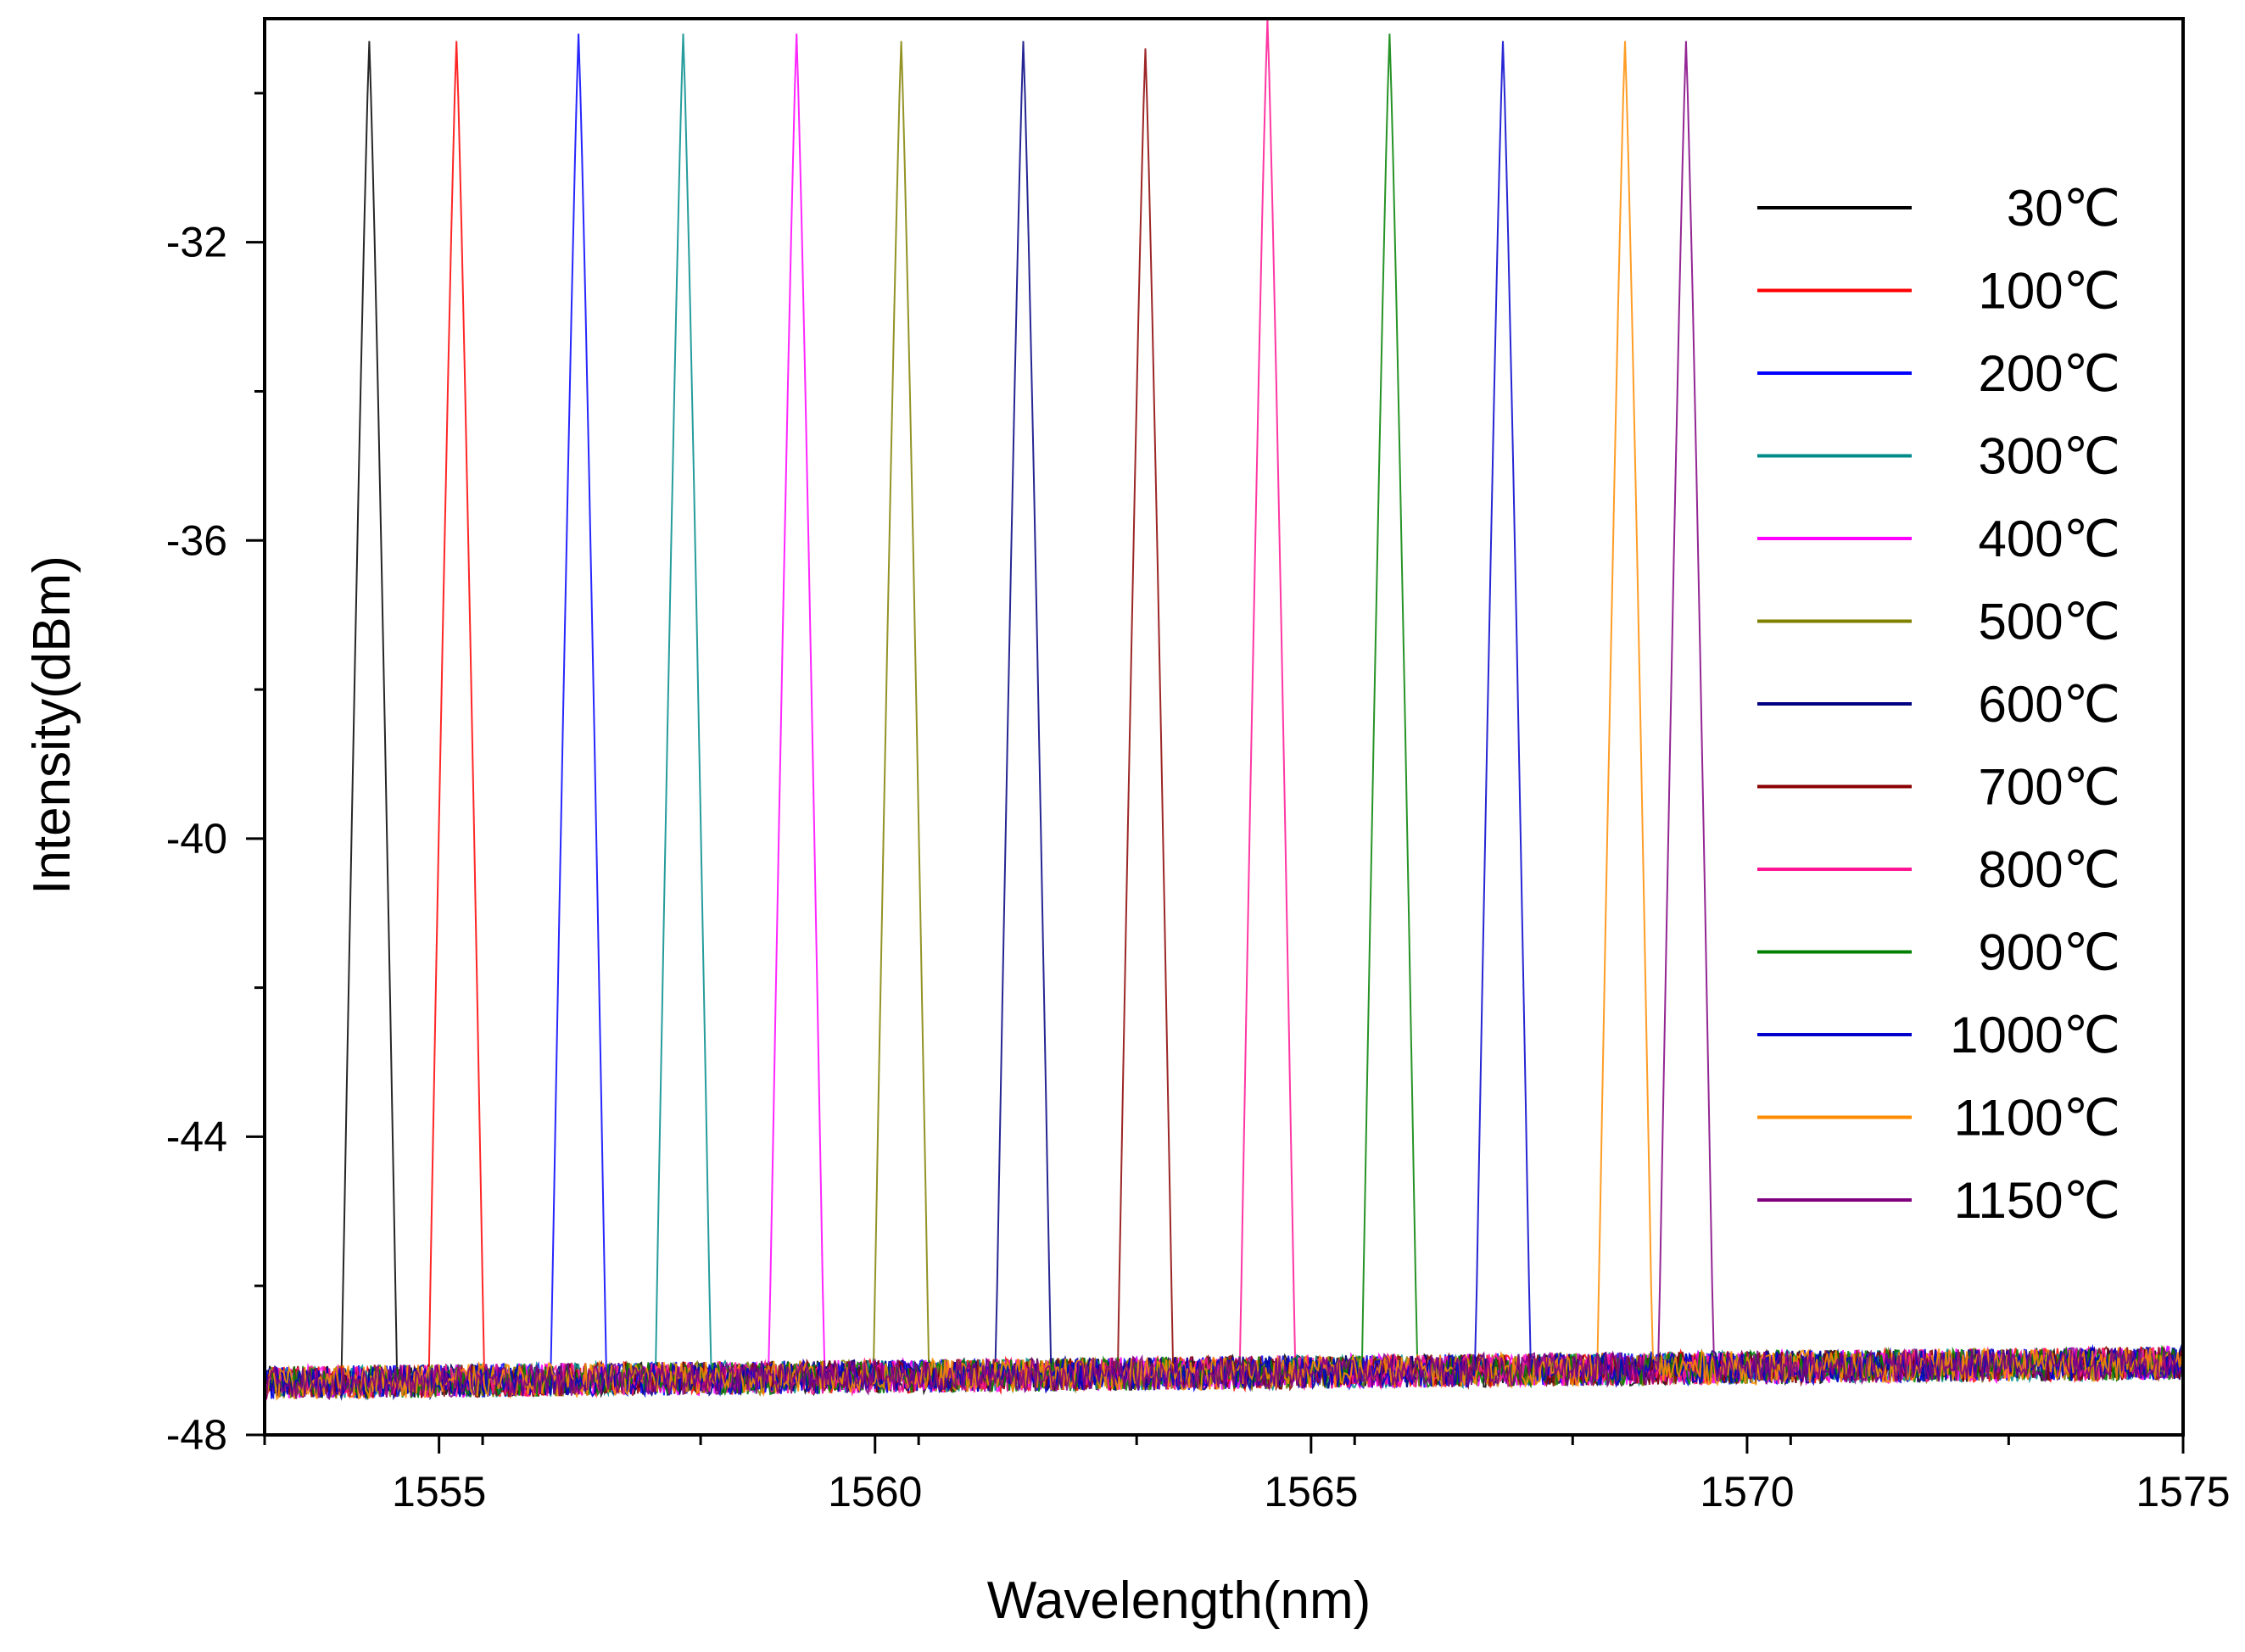 The width and height of the screenshot is (2245, 1652). What do you see at coordinates (2183, 1491) in the screenshot?
I see `x-tick-label: 1575` at bounding box center [2183, 1491].